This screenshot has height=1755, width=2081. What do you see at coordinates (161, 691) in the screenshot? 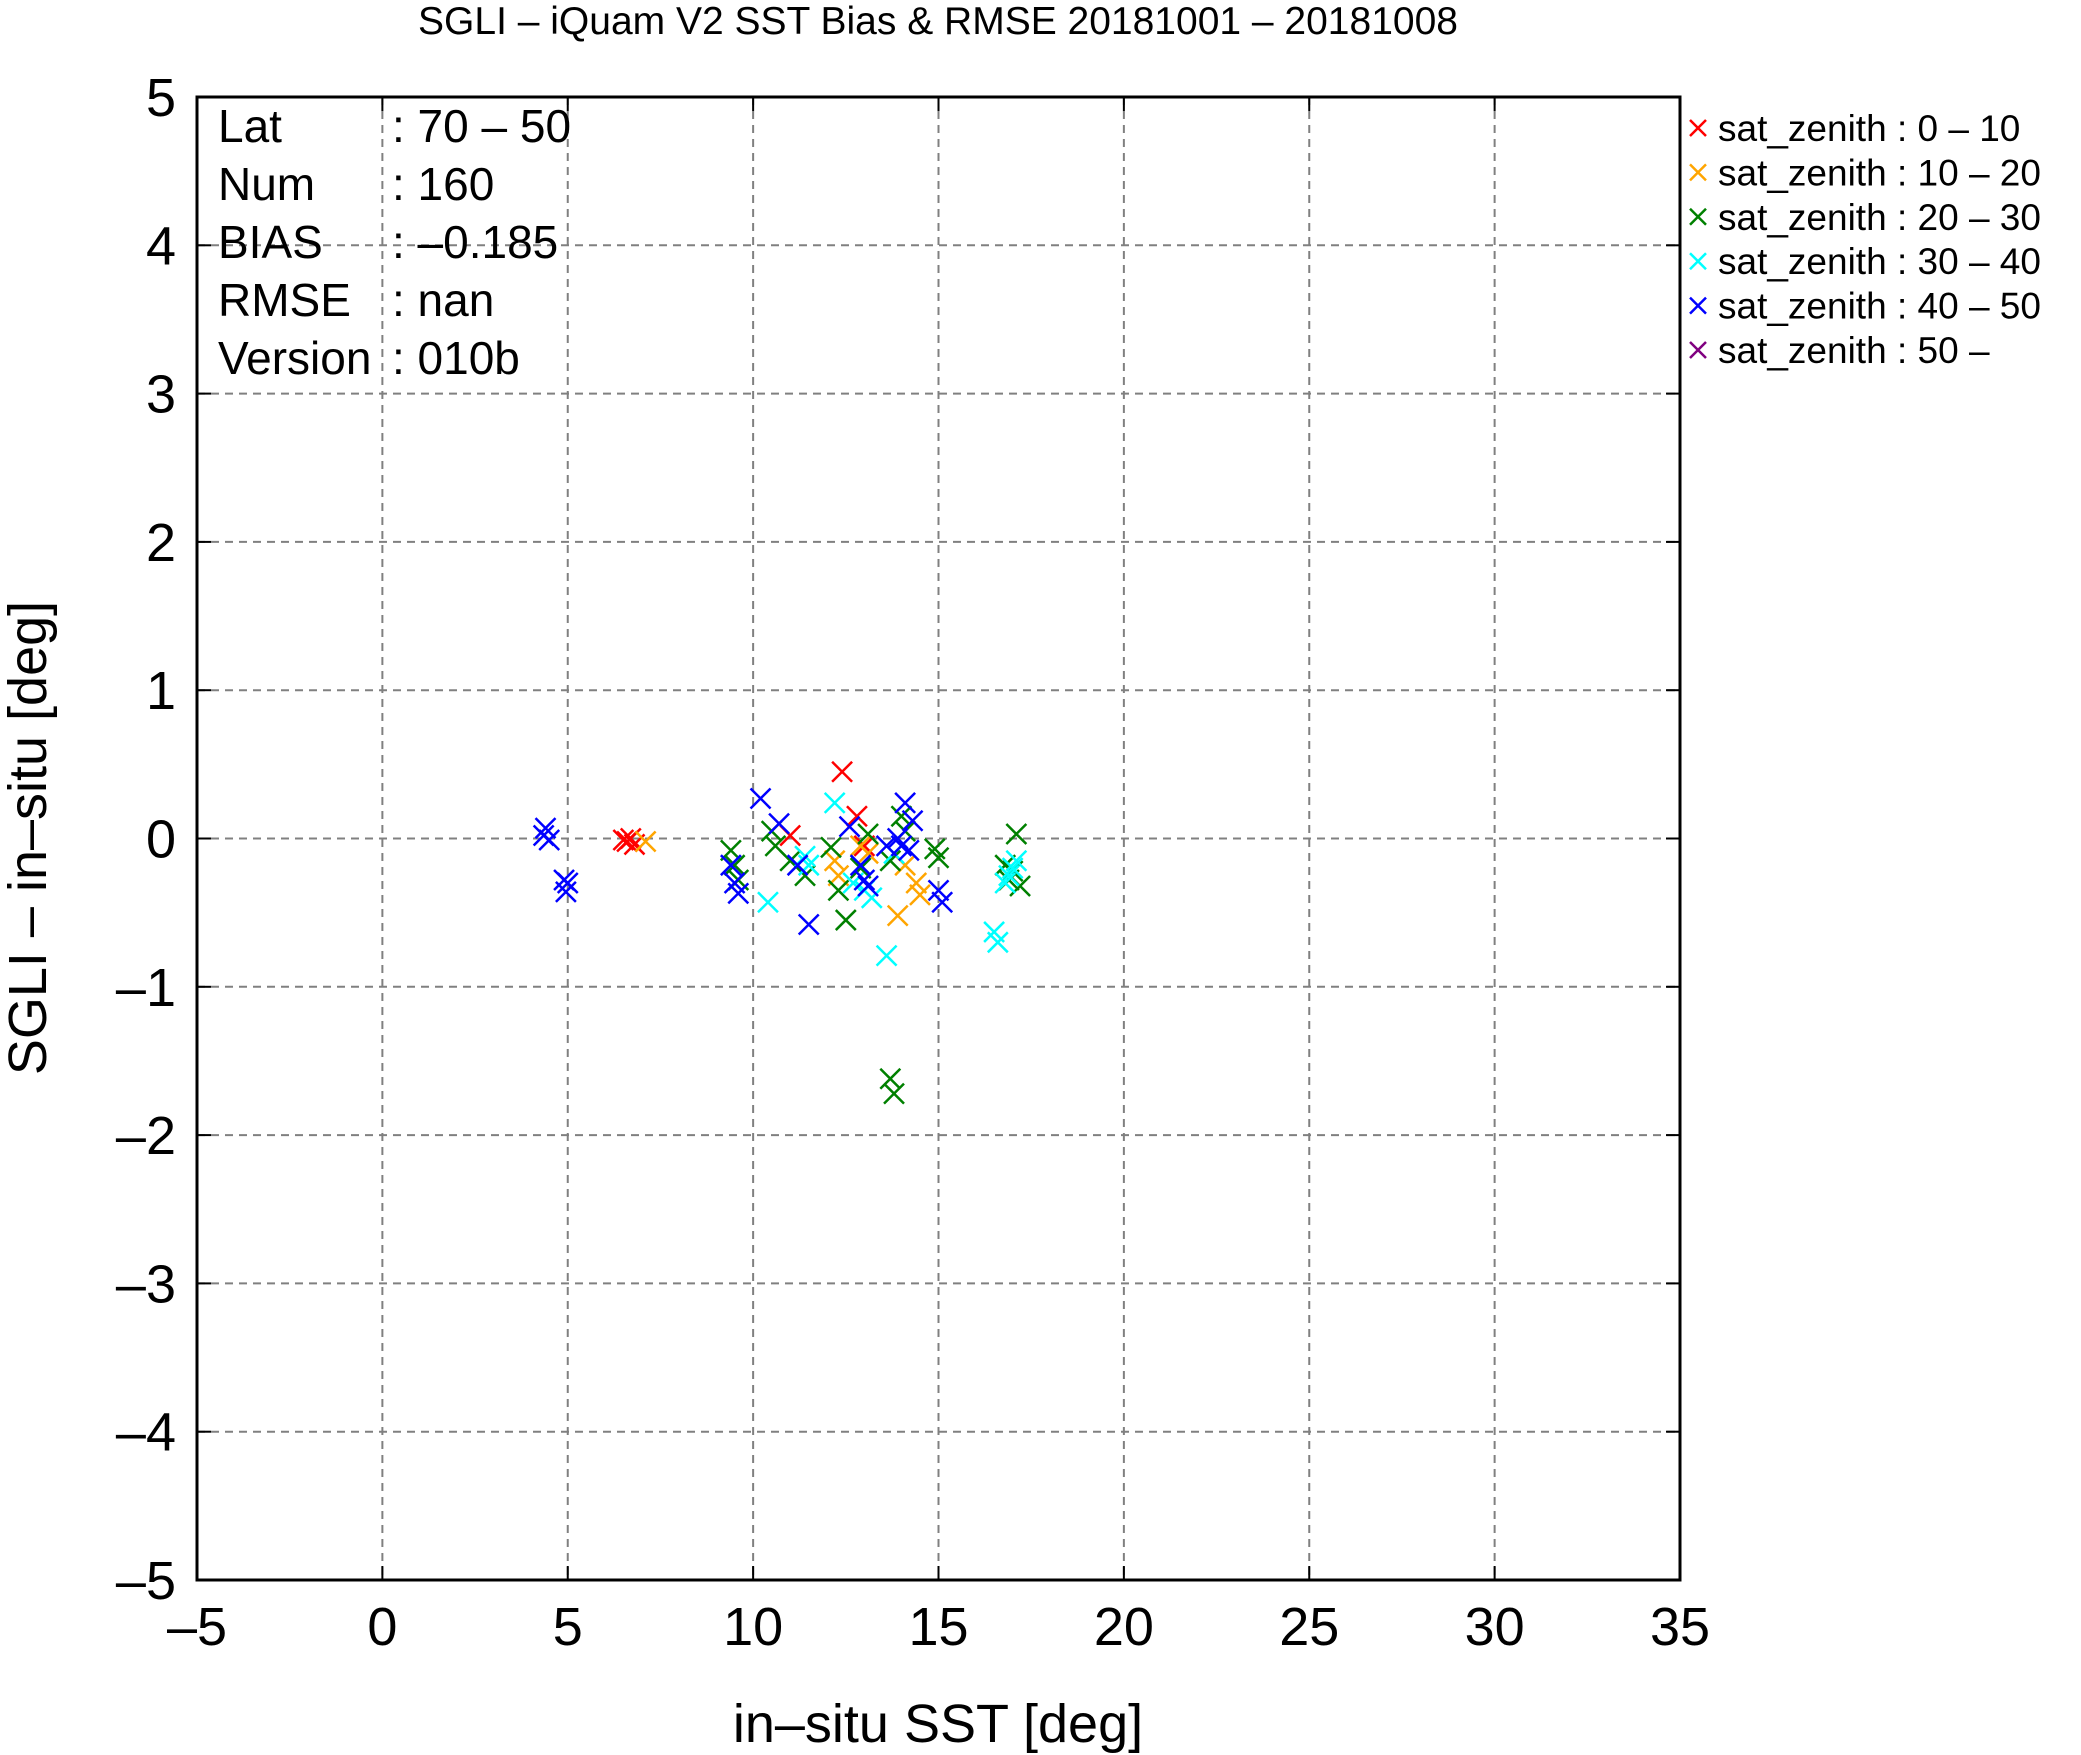
I see `y-tick-label: 1` at bounding box center [161, 691].